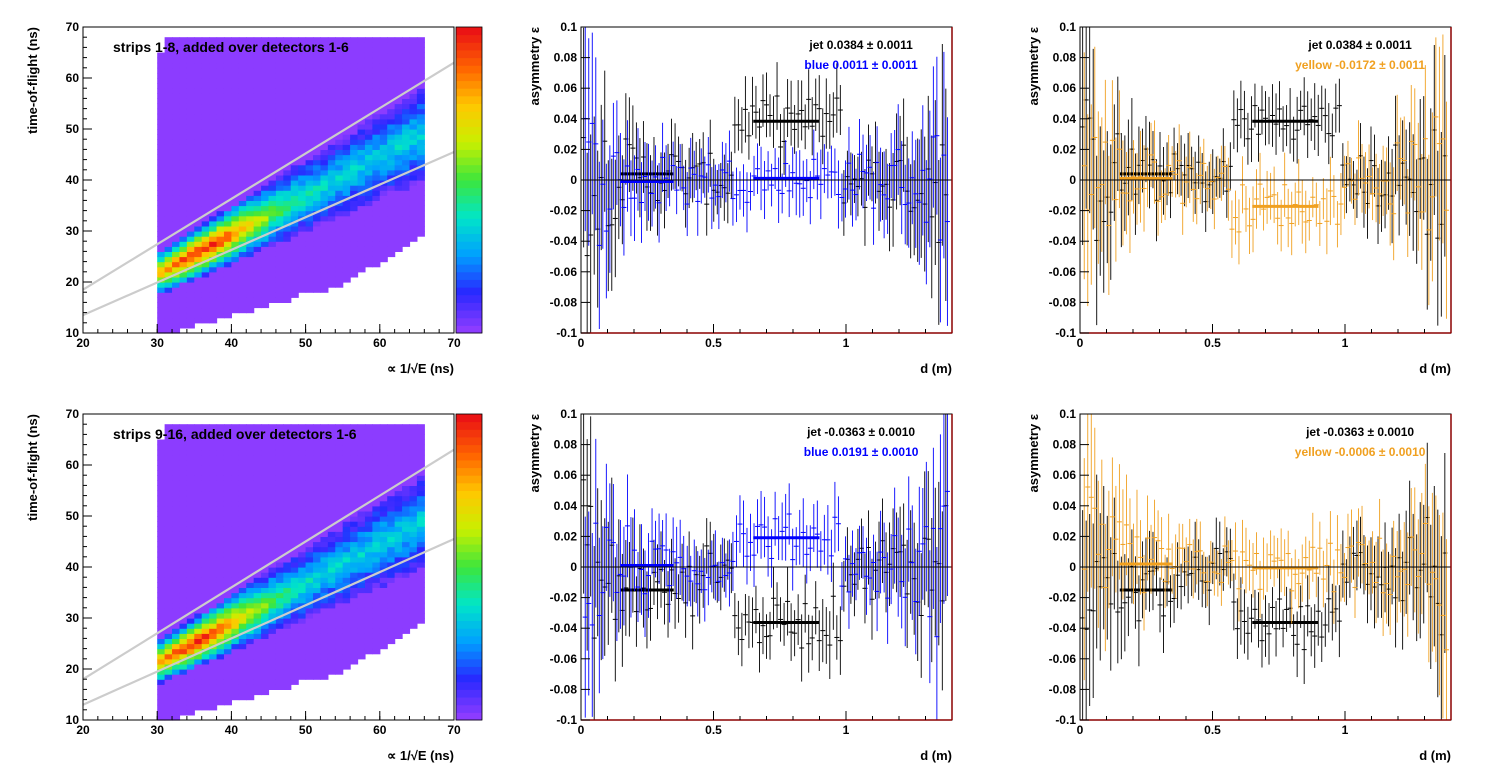 The width and height of the screenshot is (1496, 774). What do you see at coordinates (469, 260) in the screenshot?
I see `color-scale-step` at bounding box center [469, 260].